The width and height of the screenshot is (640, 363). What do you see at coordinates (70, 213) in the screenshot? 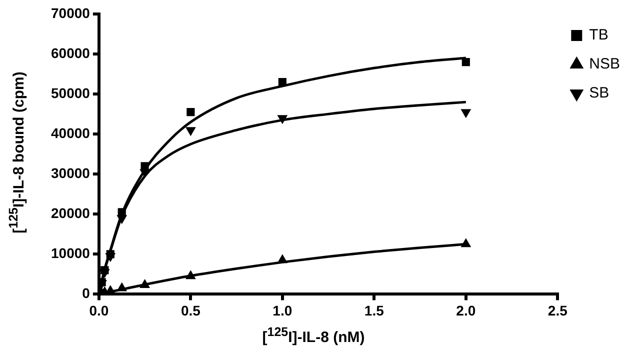
I see `y-tick-label: 20000` at bounding box center [70, 213].